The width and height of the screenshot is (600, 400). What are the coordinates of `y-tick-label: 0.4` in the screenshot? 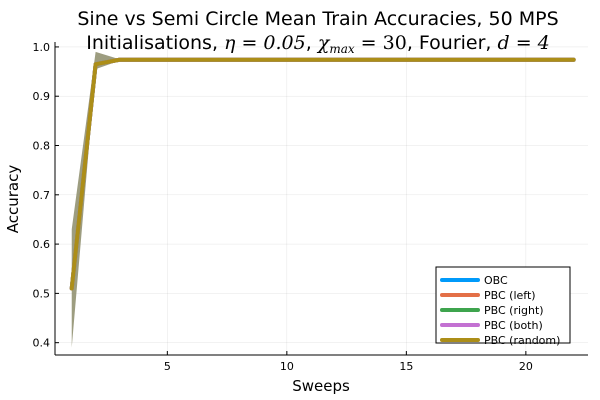 It's located at (42, 343).